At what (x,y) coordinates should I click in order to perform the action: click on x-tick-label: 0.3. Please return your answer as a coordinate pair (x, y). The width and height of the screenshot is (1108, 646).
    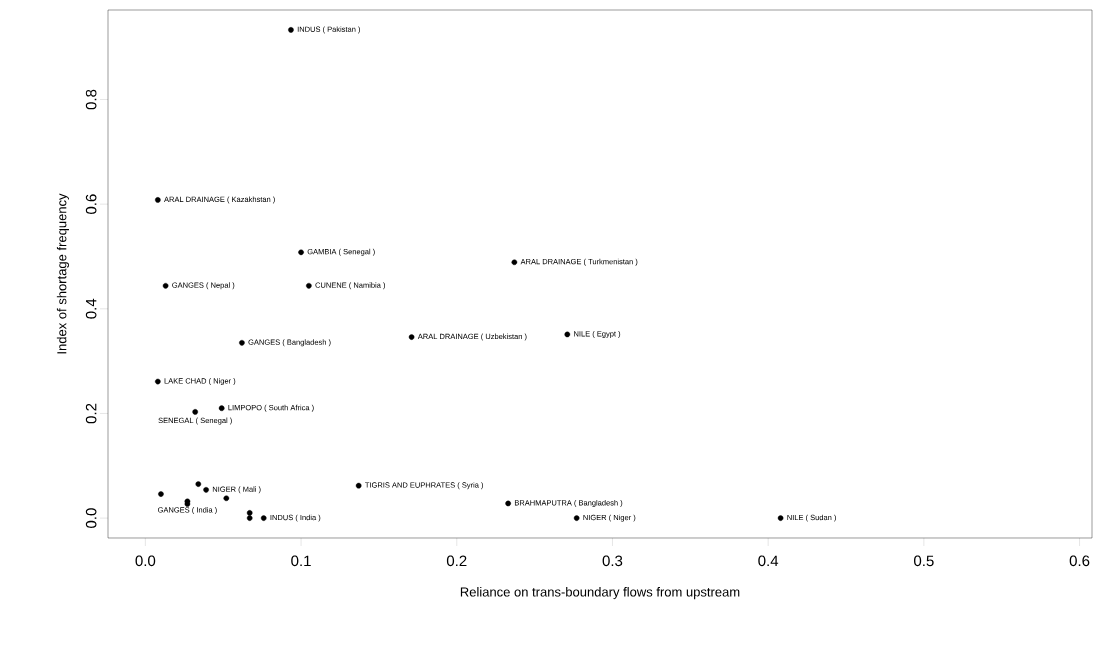
    Looking at the image, I should click on (612, 561).